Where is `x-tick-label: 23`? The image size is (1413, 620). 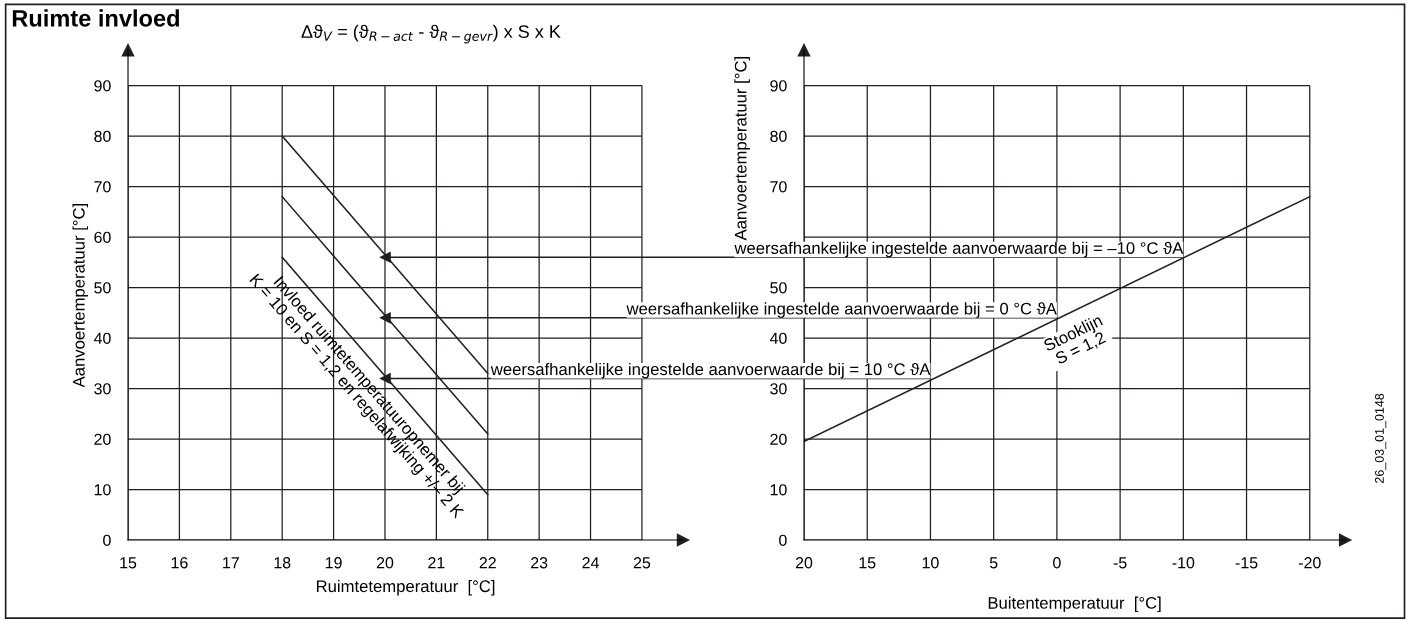 x-tick-label: 23 is located at coordinates (539, 563).